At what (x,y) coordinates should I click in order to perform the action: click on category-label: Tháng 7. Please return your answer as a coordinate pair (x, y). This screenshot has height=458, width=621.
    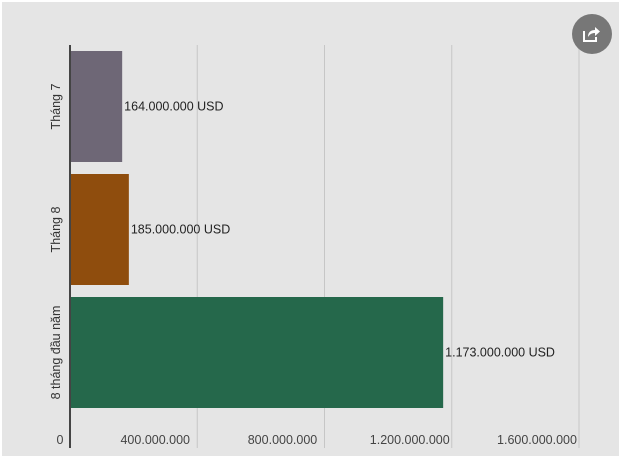
    Looking at the image, I should click on (56, 107).